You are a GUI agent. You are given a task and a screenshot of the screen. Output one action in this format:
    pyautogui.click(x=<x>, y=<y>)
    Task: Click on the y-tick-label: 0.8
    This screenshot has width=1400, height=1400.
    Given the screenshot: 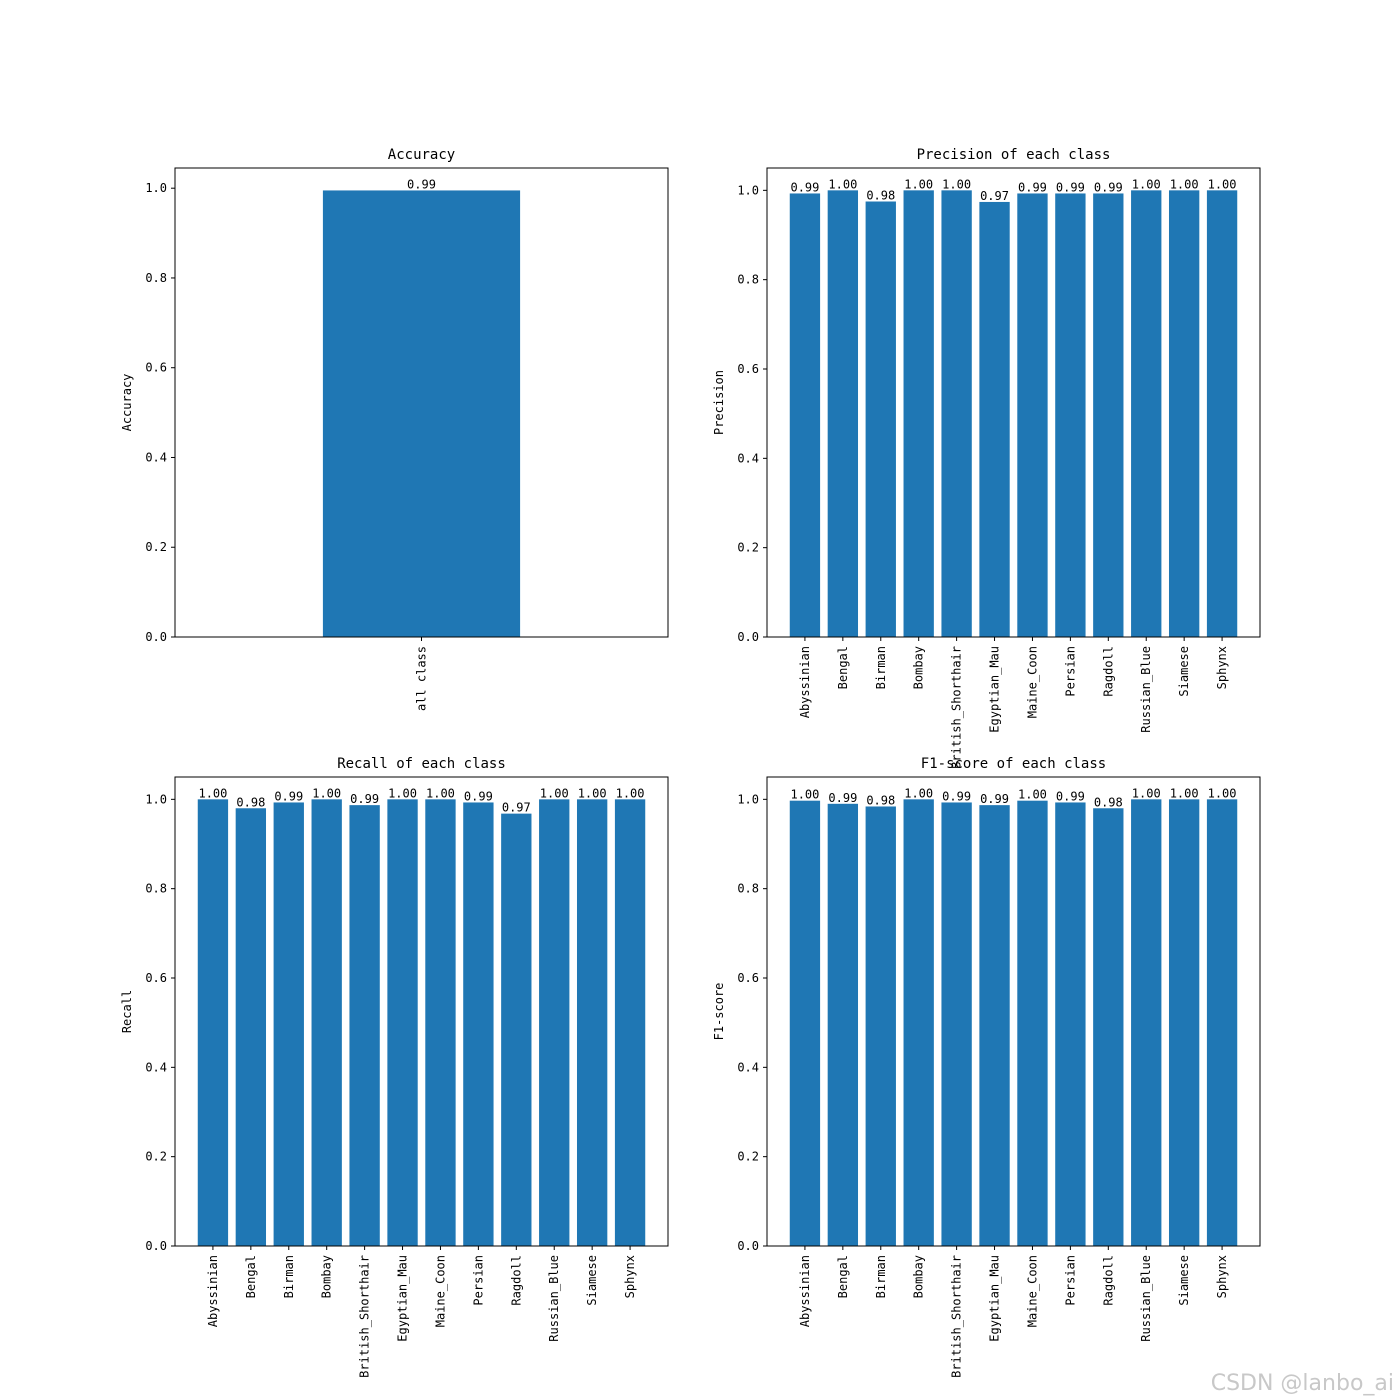 What is the action you would take?
    pyautogui.click(x=748, y=889)
    